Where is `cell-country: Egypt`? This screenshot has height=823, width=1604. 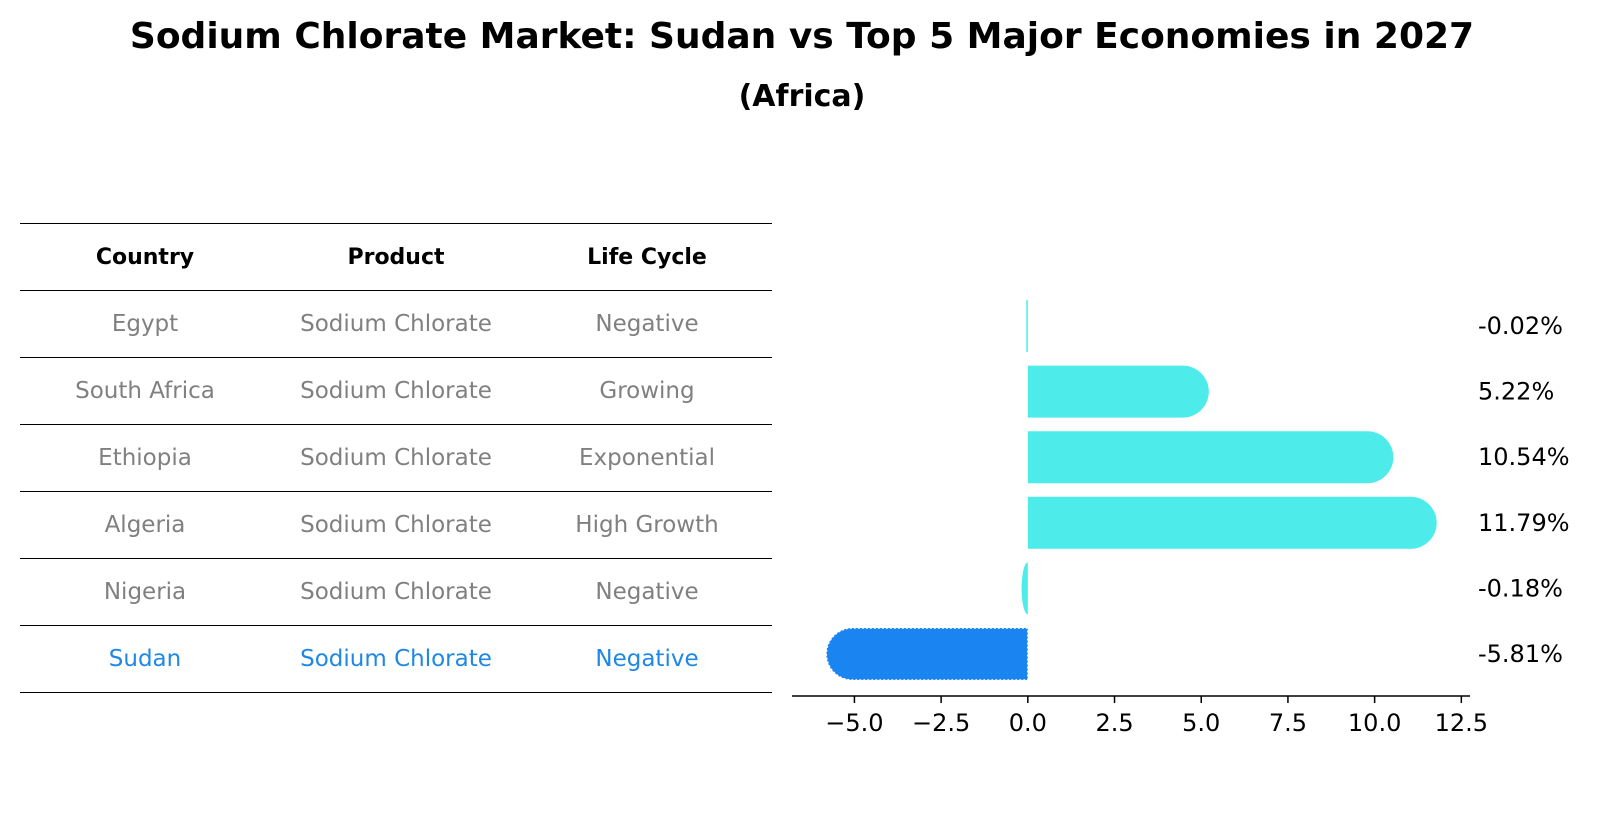
cell-country: Egypt is located at coordinates (145, 324).